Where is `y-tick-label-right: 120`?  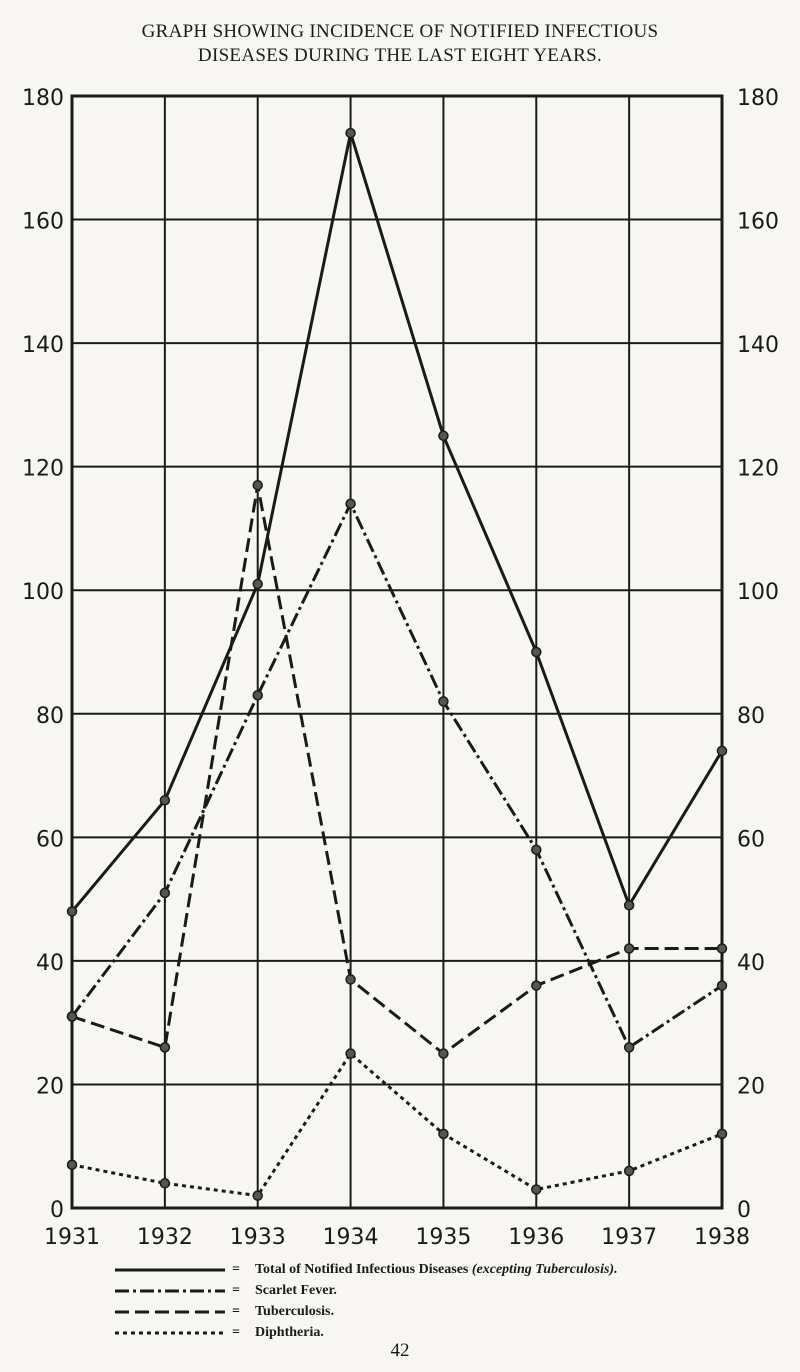
y-tick-label-right: 120 is located at coordinates (758, 469).